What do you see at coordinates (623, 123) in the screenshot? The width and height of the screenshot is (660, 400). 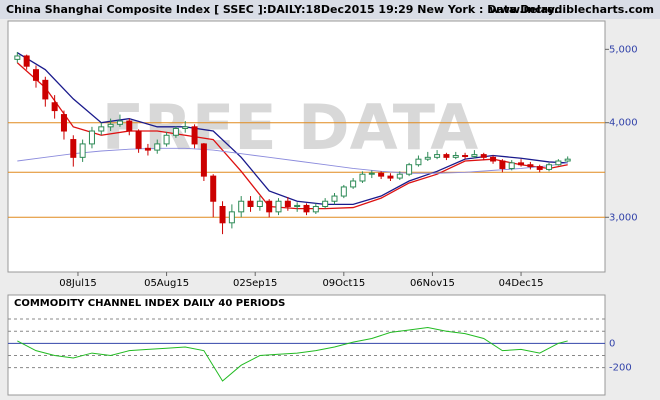 I see `y-tick-label: 4,000` at bounding box center [623, 123].